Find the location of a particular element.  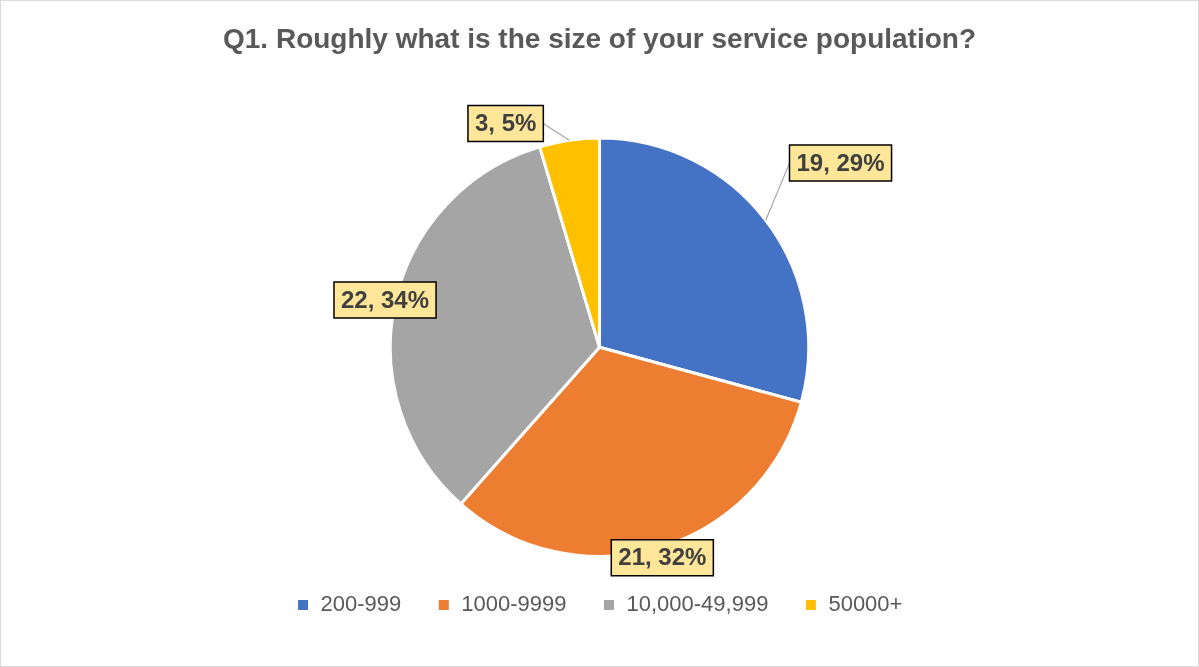

data-label: 19, 29% is located at coordinates (840, 162).